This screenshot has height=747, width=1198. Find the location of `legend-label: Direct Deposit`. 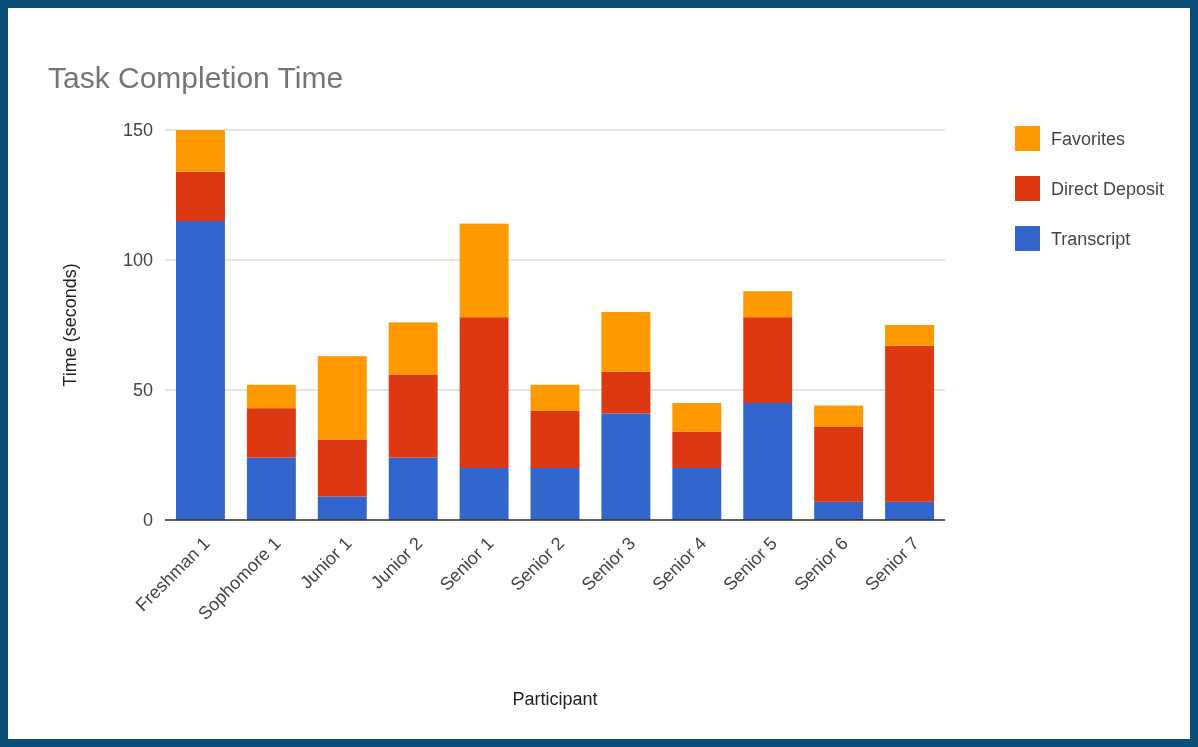

legend-label: Direct Deposit is located at coordinates (1108, 189).